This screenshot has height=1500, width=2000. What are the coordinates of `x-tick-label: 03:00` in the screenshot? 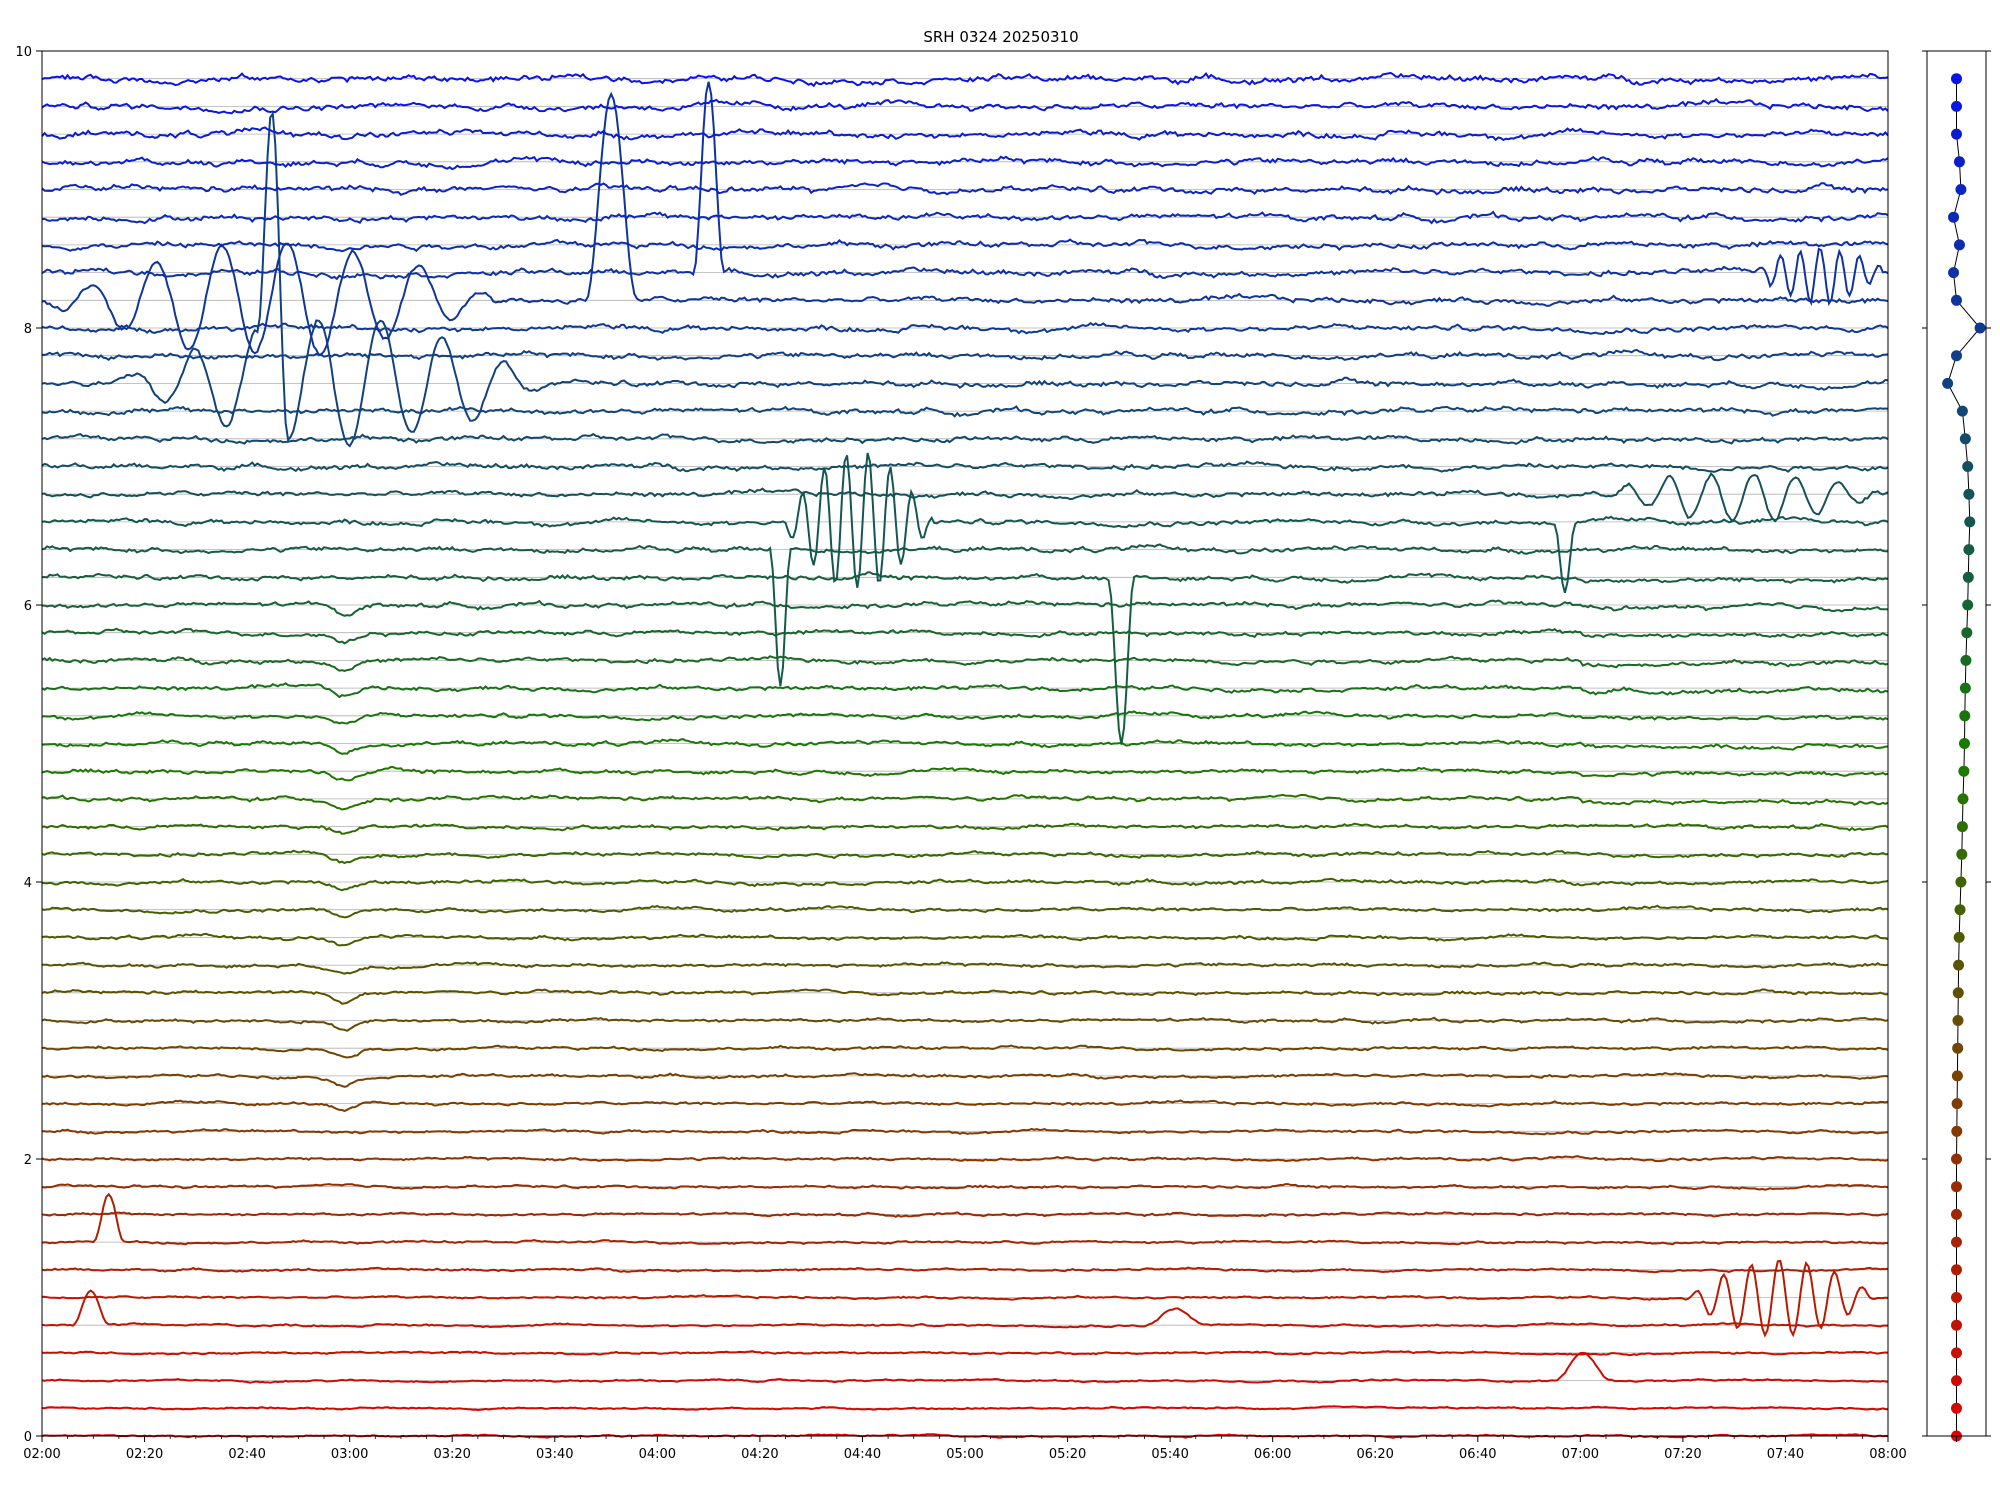 It's located at (349, 1454).